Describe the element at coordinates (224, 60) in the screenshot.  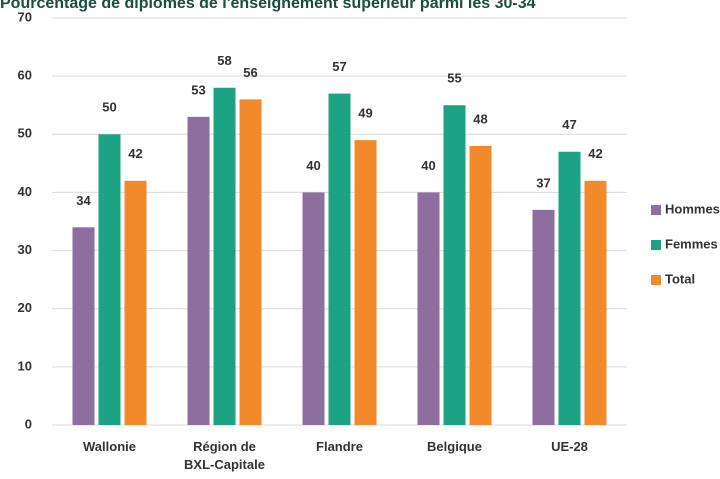
I see `data-label: 58` at that location.